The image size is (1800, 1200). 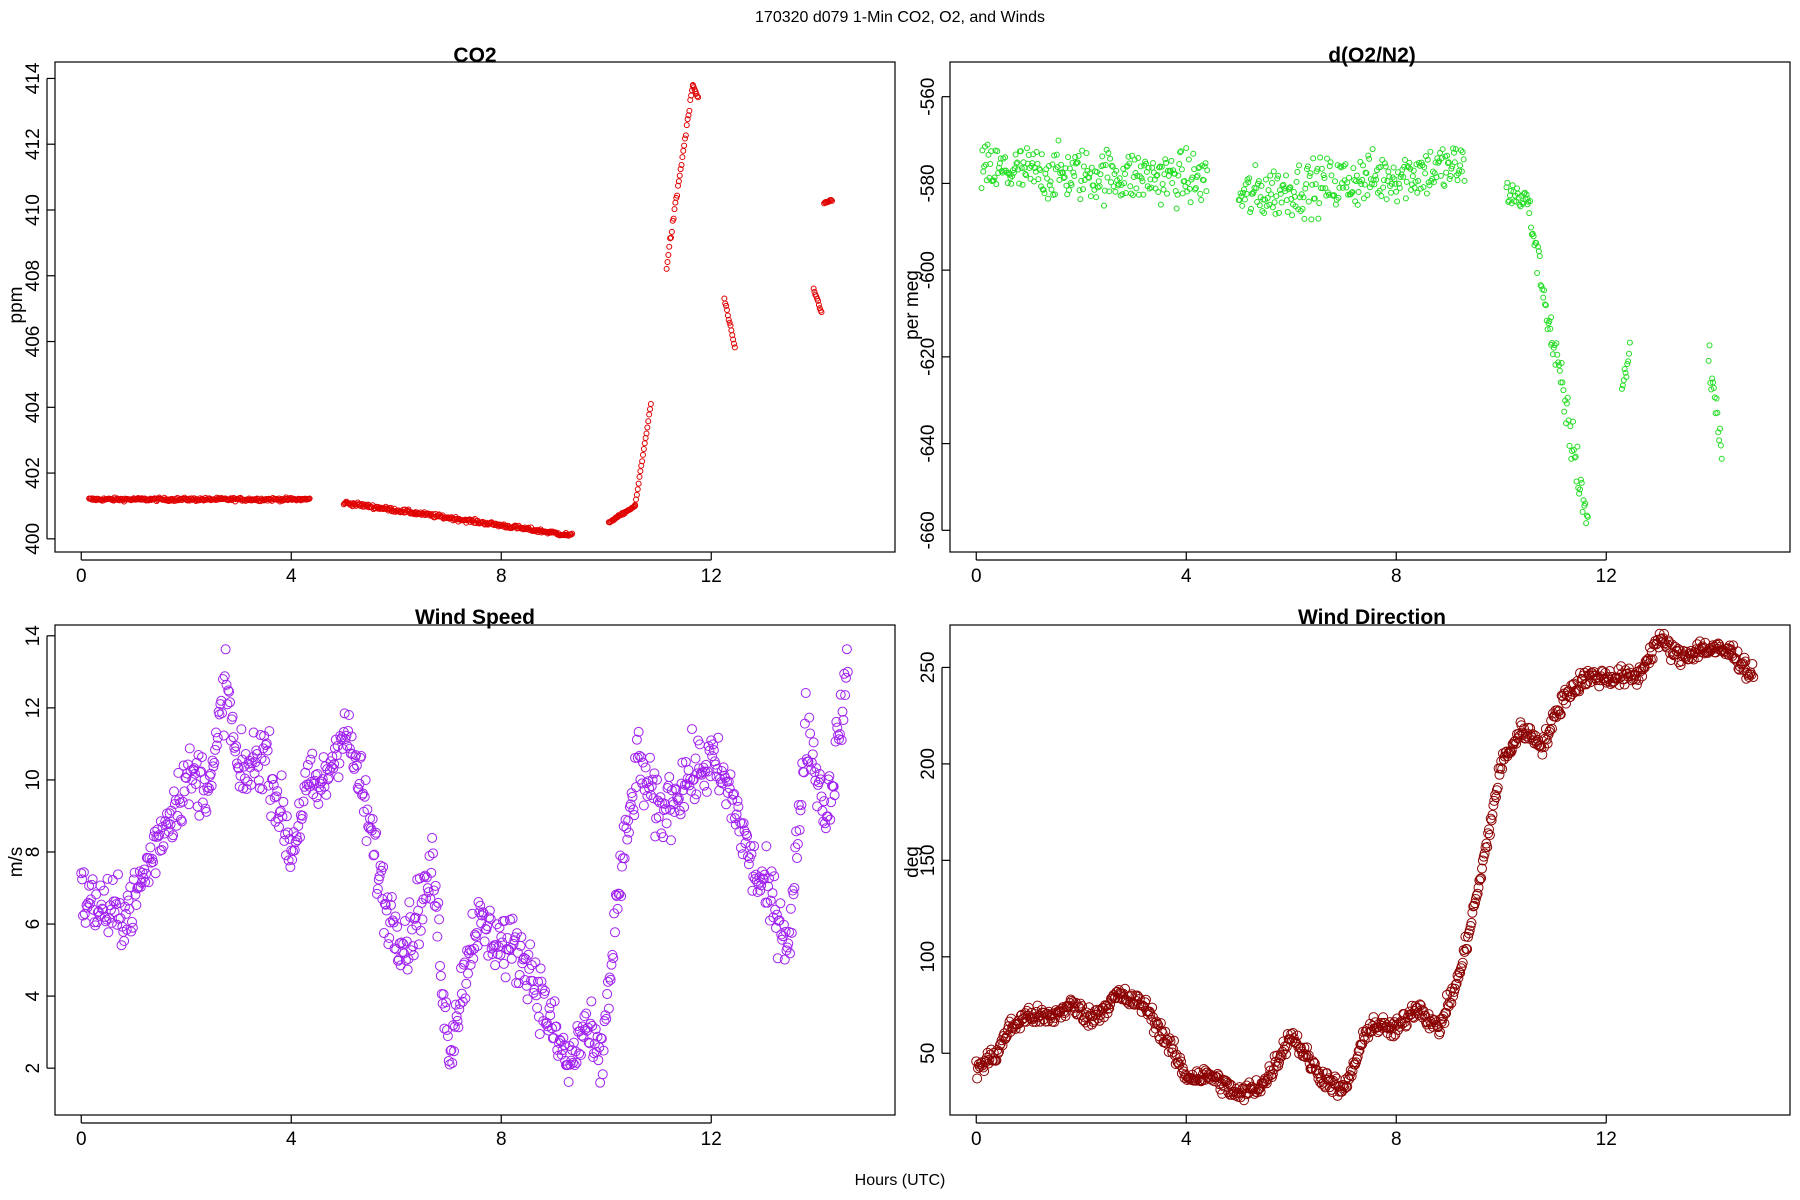 What do you see at coordinates (33, 924) in the screenshot?
I see `y-tick-label: 6` at bounding box center [33, 924].